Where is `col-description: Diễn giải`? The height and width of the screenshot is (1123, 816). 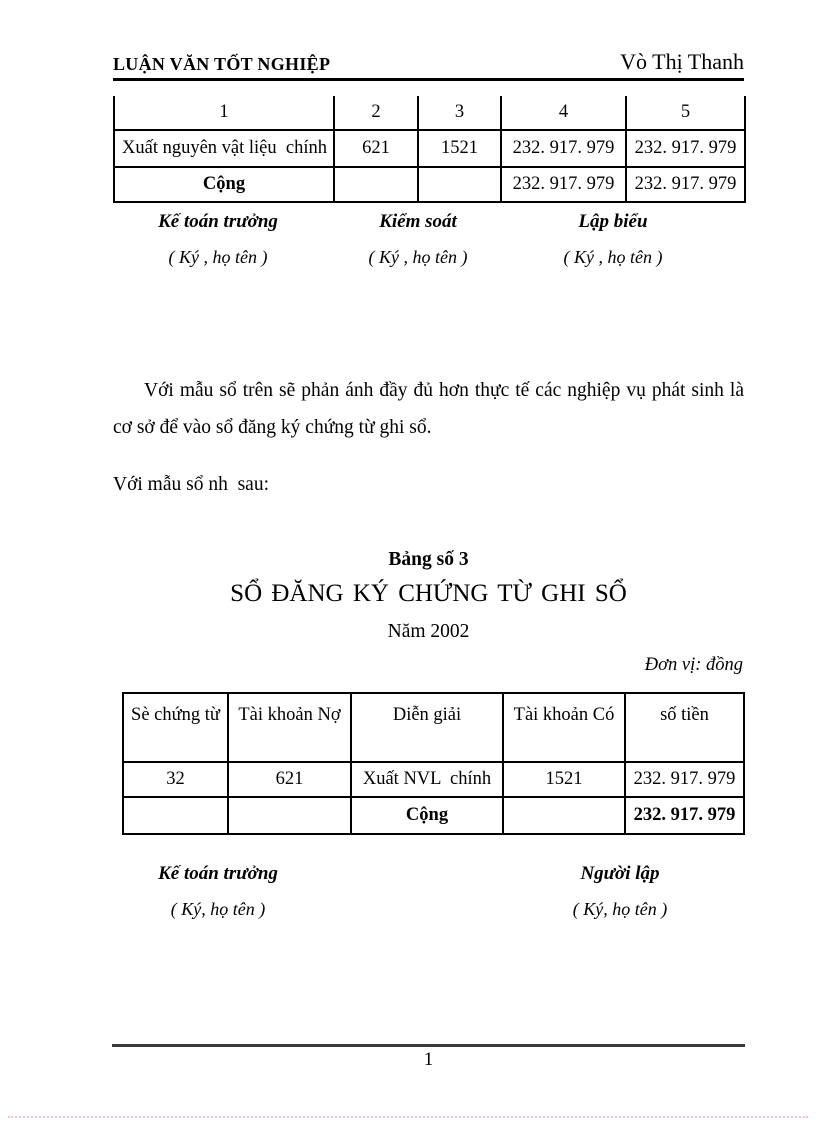
col-description: Diễn giải is located at coordinates (427, 727).